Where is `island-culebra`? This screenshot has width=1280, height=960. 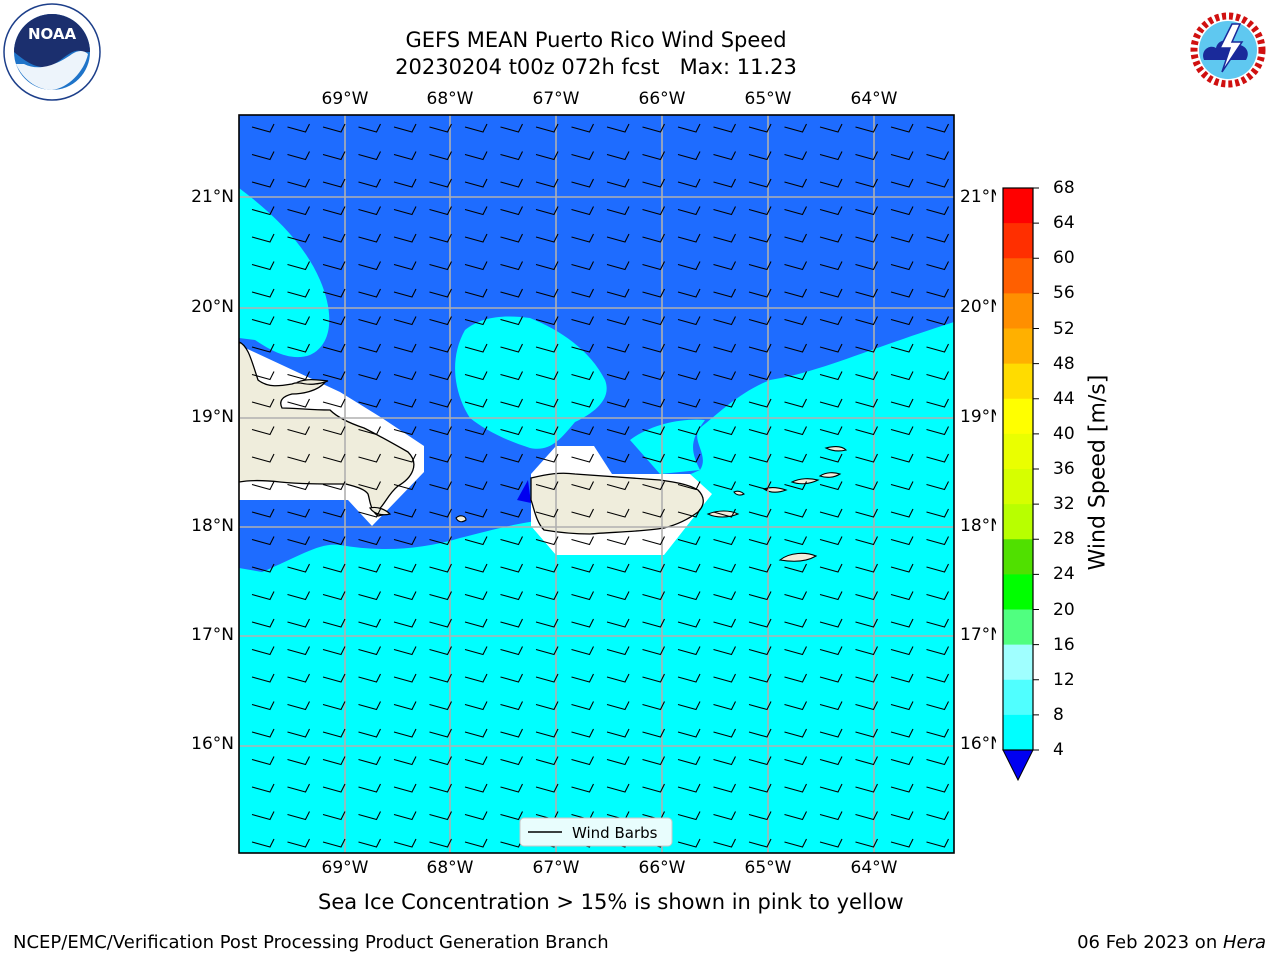
island-culebra is located at coordinates (739, 493).